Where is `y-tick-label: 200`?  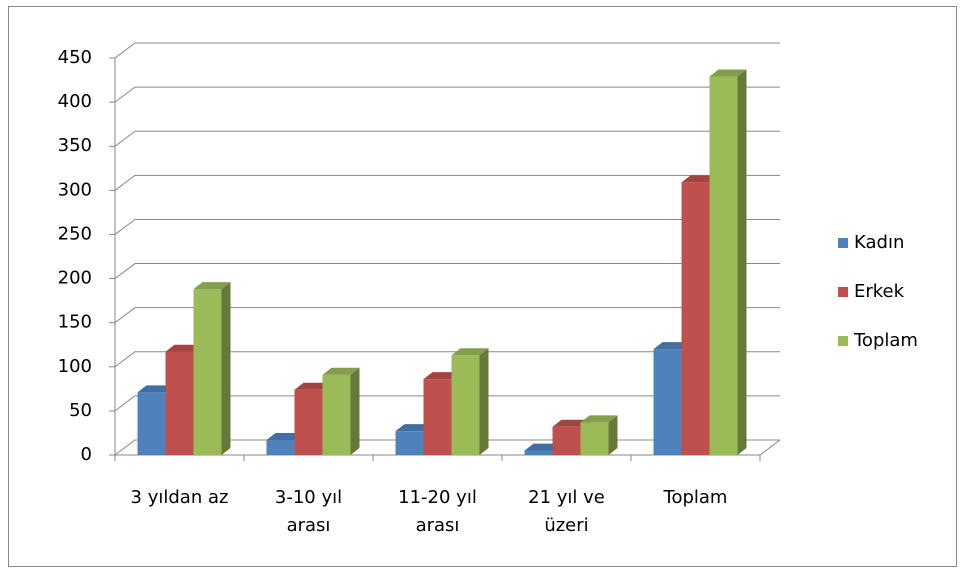 y-tick-label: 200 is located at coordinates (75, 278).